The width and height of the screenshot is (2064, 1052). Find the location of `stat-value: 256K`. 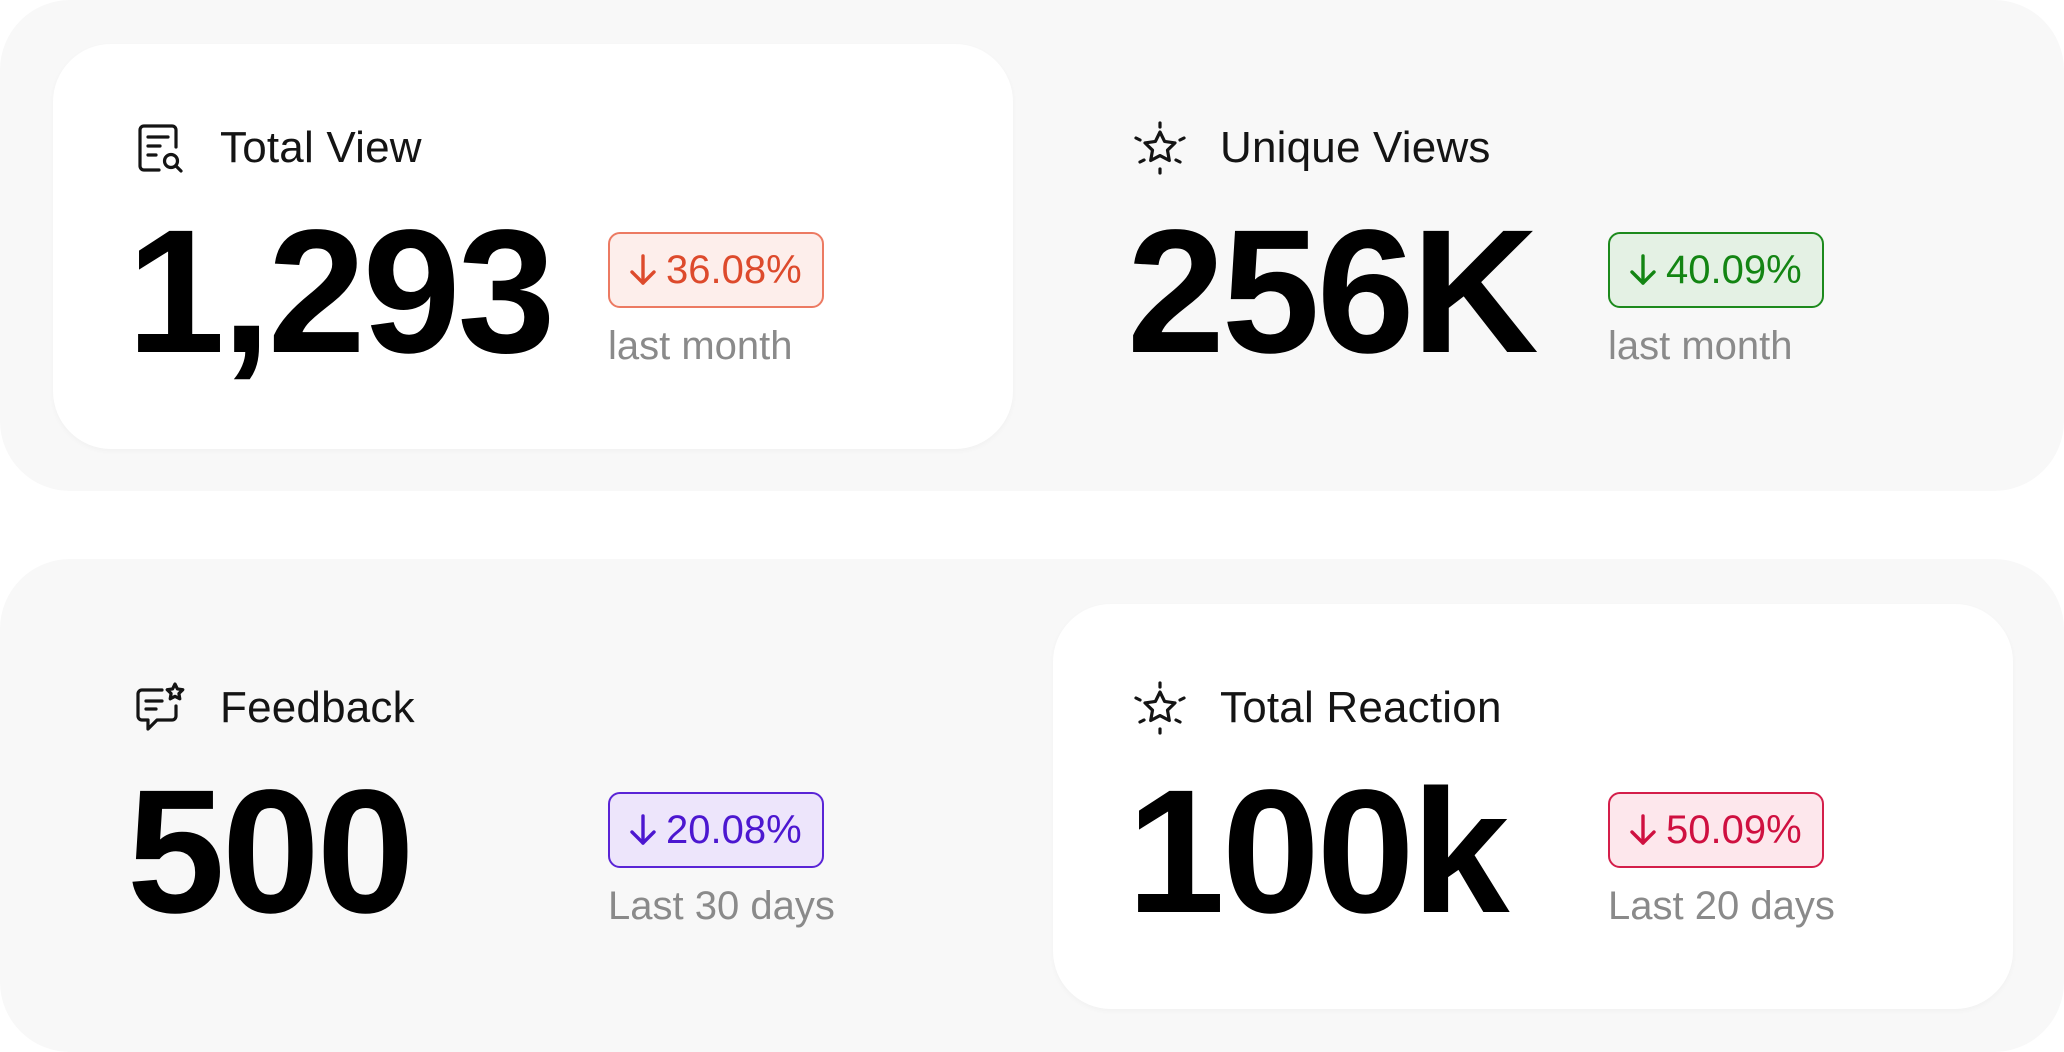

stat-value: 256K is located at coordinates (1333, 292).